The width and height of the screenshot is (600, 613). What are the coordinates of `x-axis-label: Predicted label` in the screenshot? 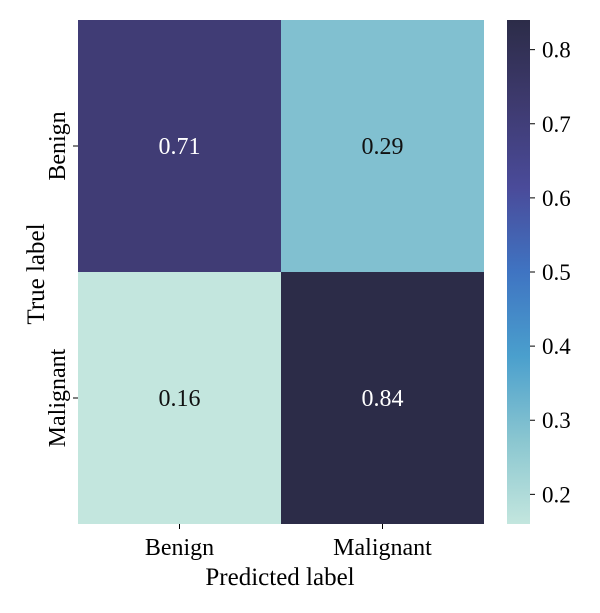 It's located at (279, 577).